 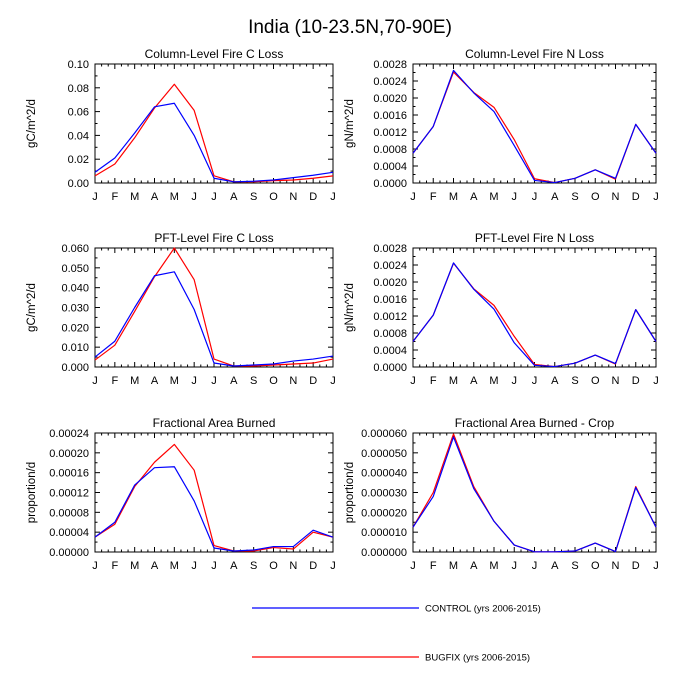 I want to click on y-tick-label: 0.0008, so click(x=390, y=150).